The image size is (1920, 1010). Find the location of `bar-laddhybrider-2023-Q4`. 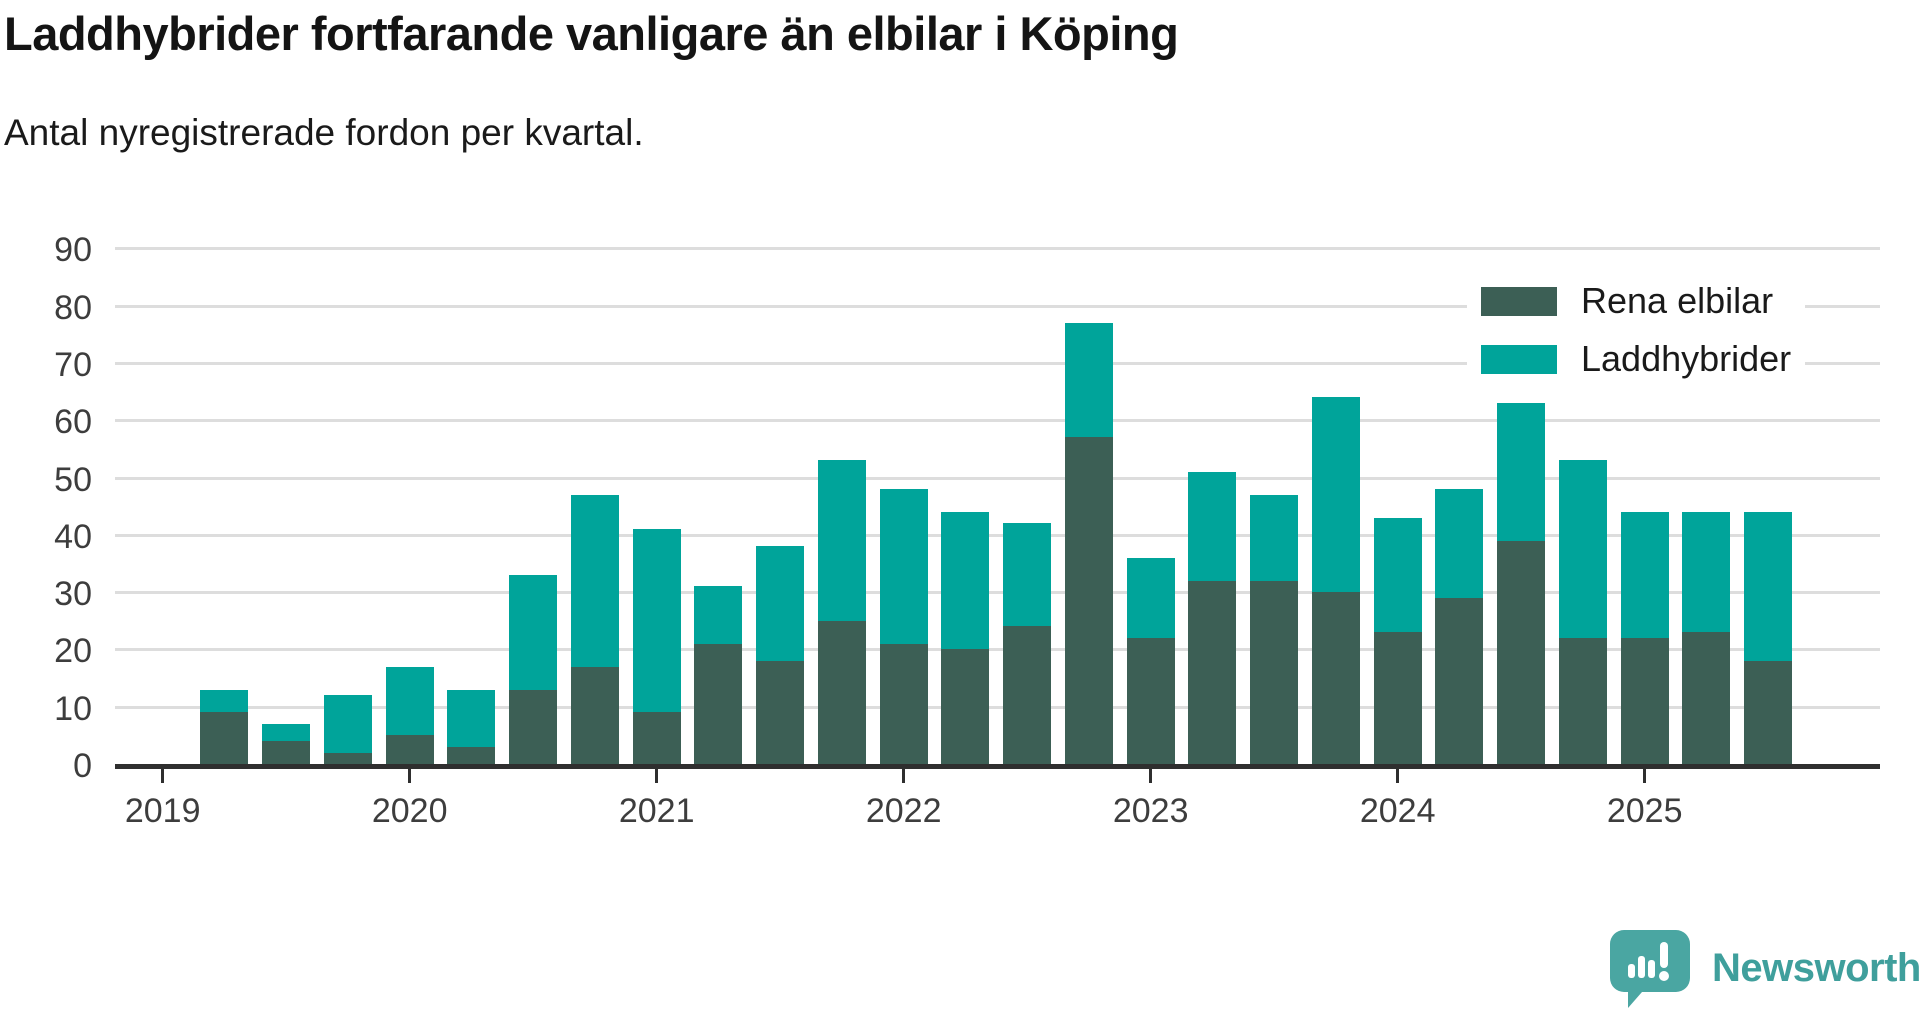

bar-laddhybrider-2023-Q4 is located at coordinates (1335, 495).